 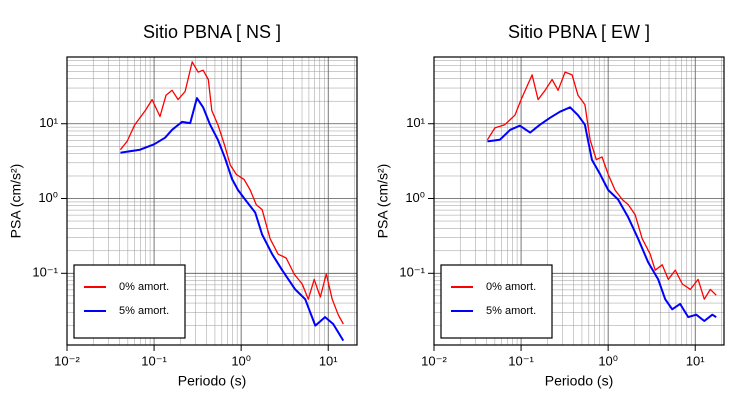 I want to click on chart-title: Sitio PBNA [ EW ], so click(x=579, y=32).